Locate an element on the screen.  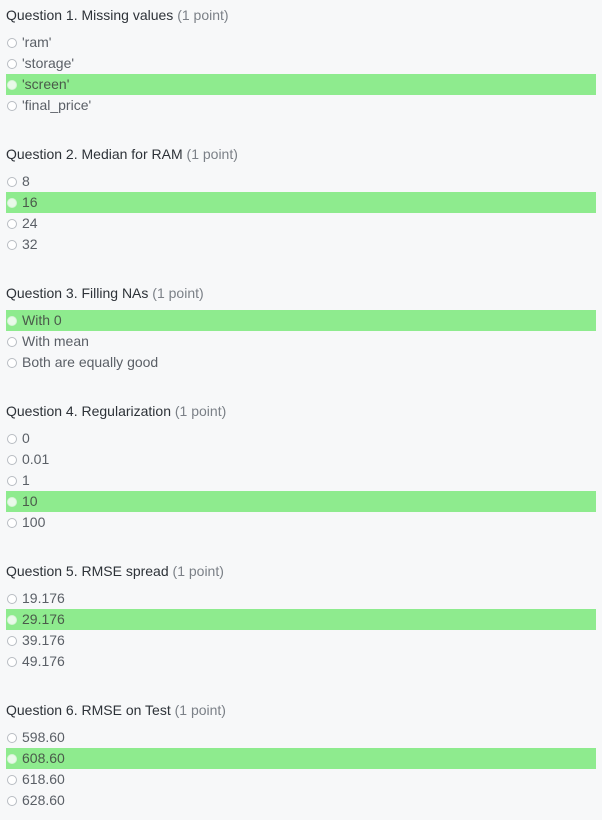
option-label: 49.176 is located at coordinates (43, 661).